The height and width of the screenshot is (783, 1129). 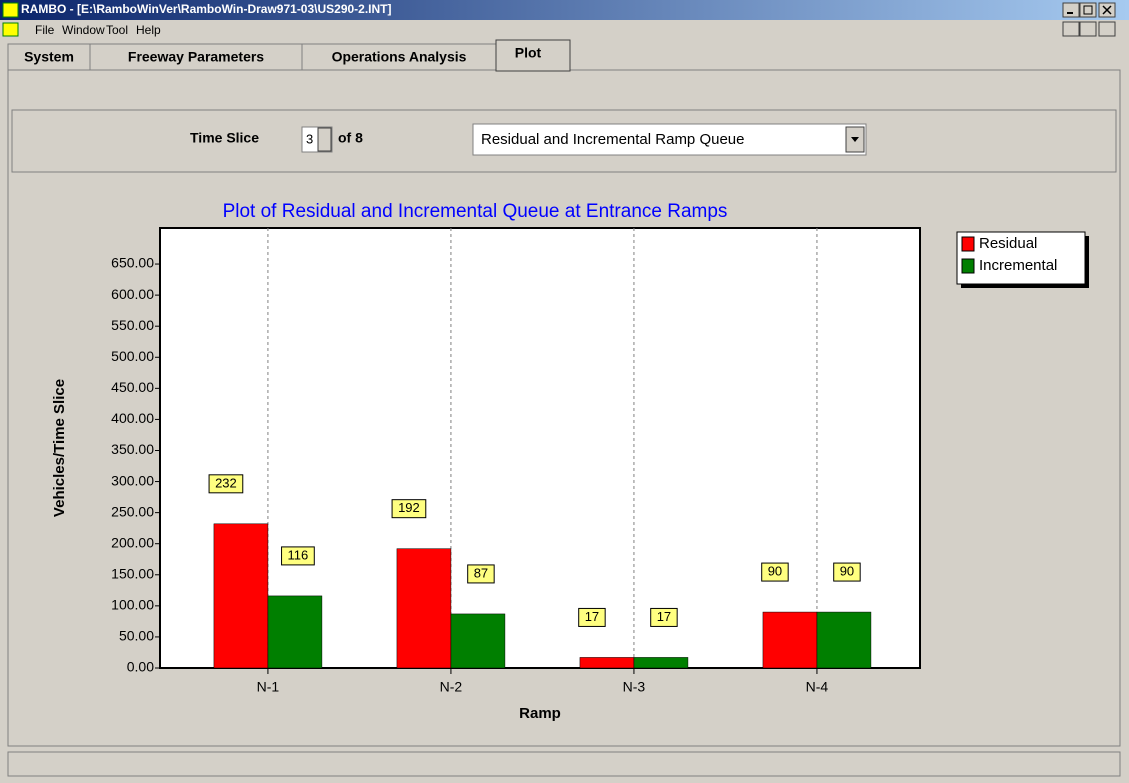 What do you see at coordinates (10, 10) in the screenshot?
I see `app-icon` at bounding box center [10, 10].